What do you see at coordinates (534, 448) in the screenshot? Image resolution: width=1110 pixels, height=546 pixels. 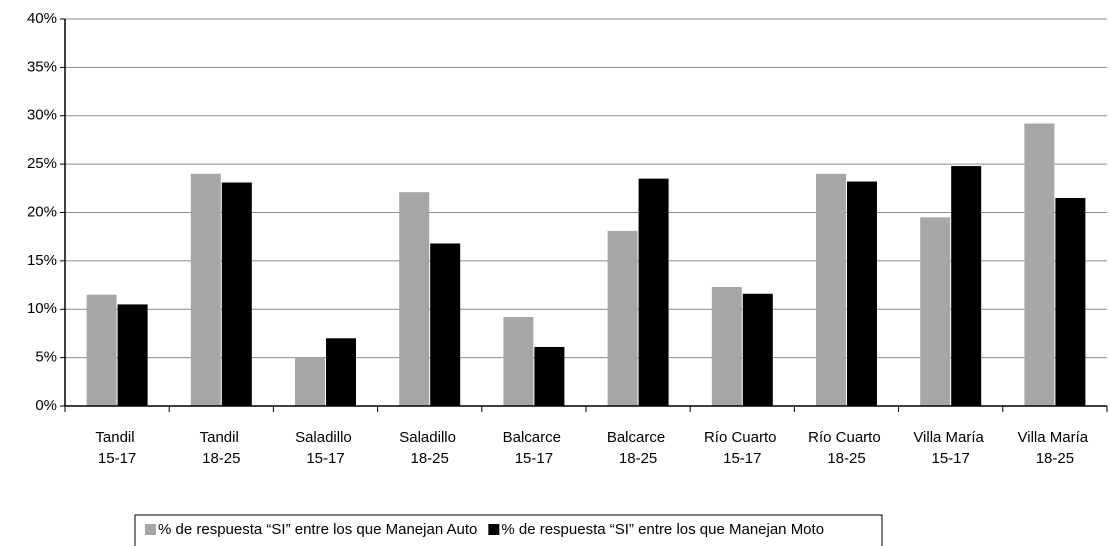 I see `x-tick-label: Balcarce 15-17` at bounding box center [534, 448].